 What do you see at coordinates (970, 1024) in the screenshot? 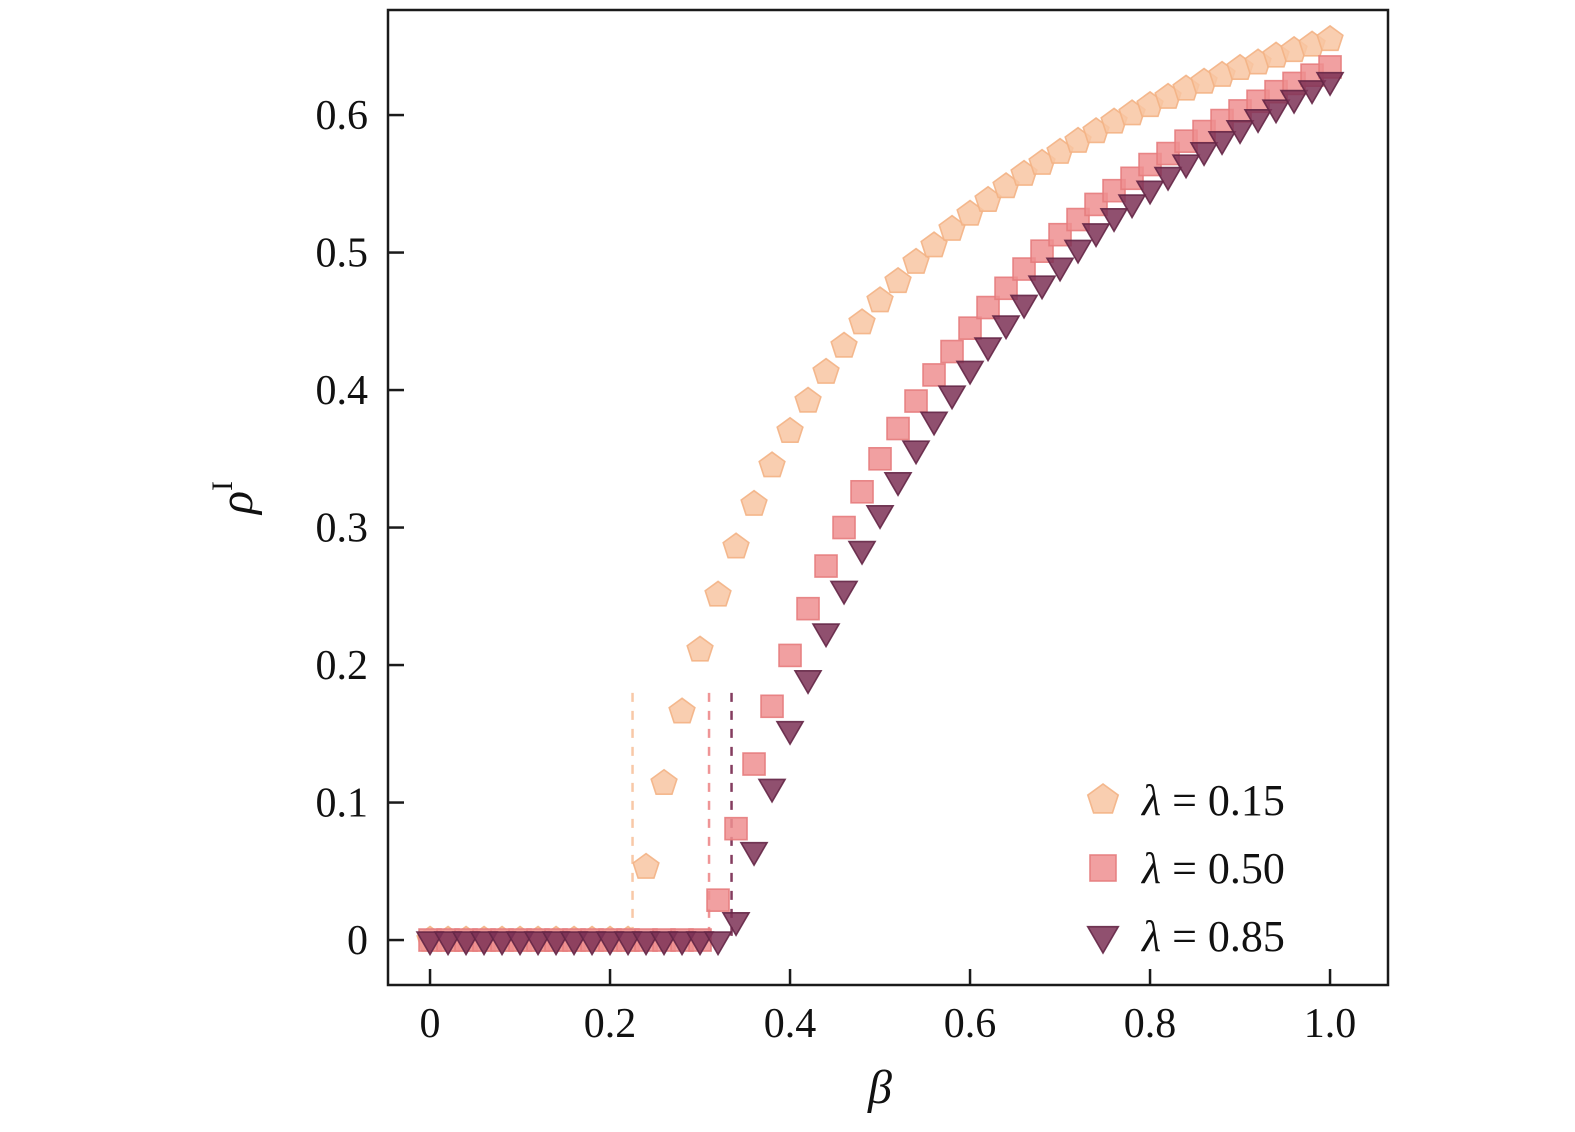
I see `x-tick-label: 0.6` at bounding box center [970, 1024].